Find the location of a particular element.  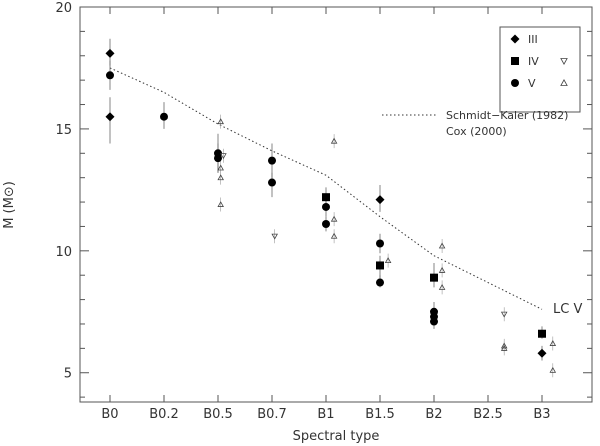

legend-label-schmidt-kaler: Schmidt−Kaler (1982) is located at coordinates (507, 115).